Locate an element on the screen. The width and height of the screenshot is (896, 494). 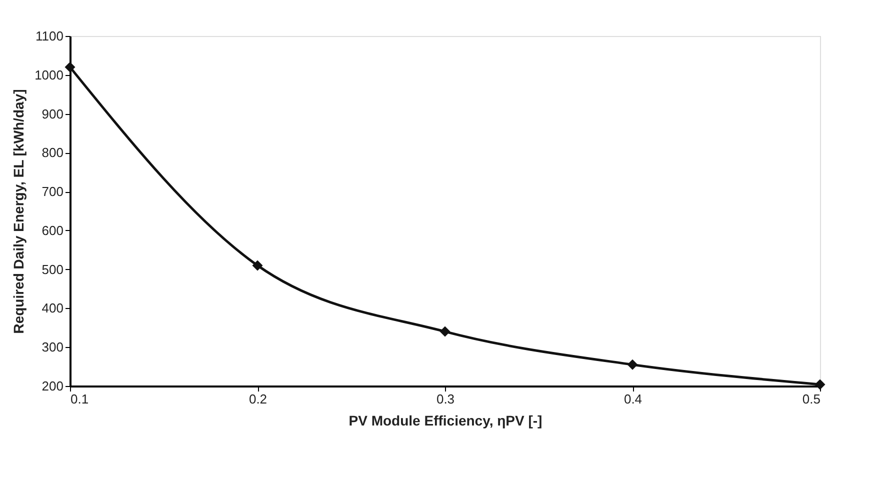
y-tick-label: 500 is located at coordinates (53, 269).